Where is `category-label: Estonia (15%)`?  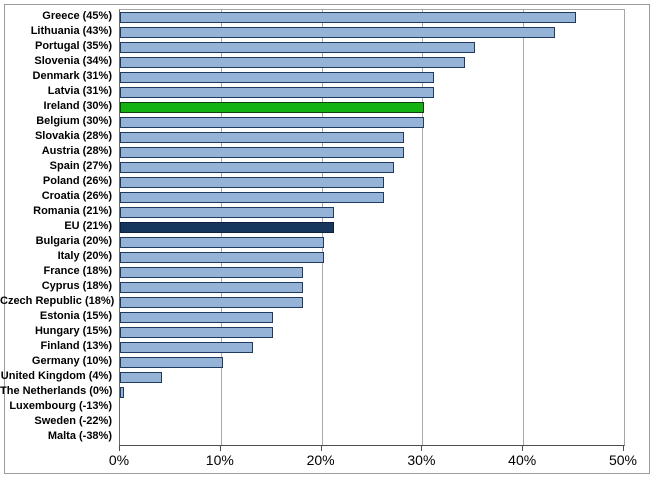 category-label: Estonia (15%) is located at coordinates (75, 316).